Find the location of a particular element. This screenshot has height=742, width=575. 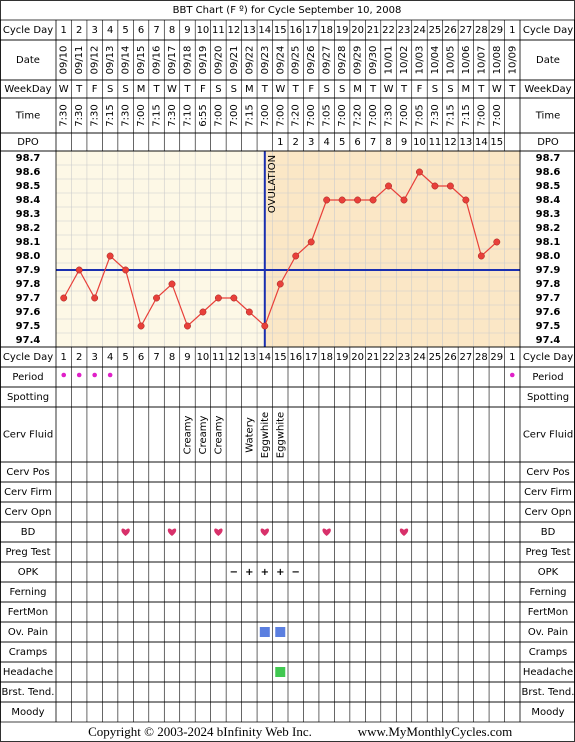

cycle-day: 18 is located at coordinates (326, 357).